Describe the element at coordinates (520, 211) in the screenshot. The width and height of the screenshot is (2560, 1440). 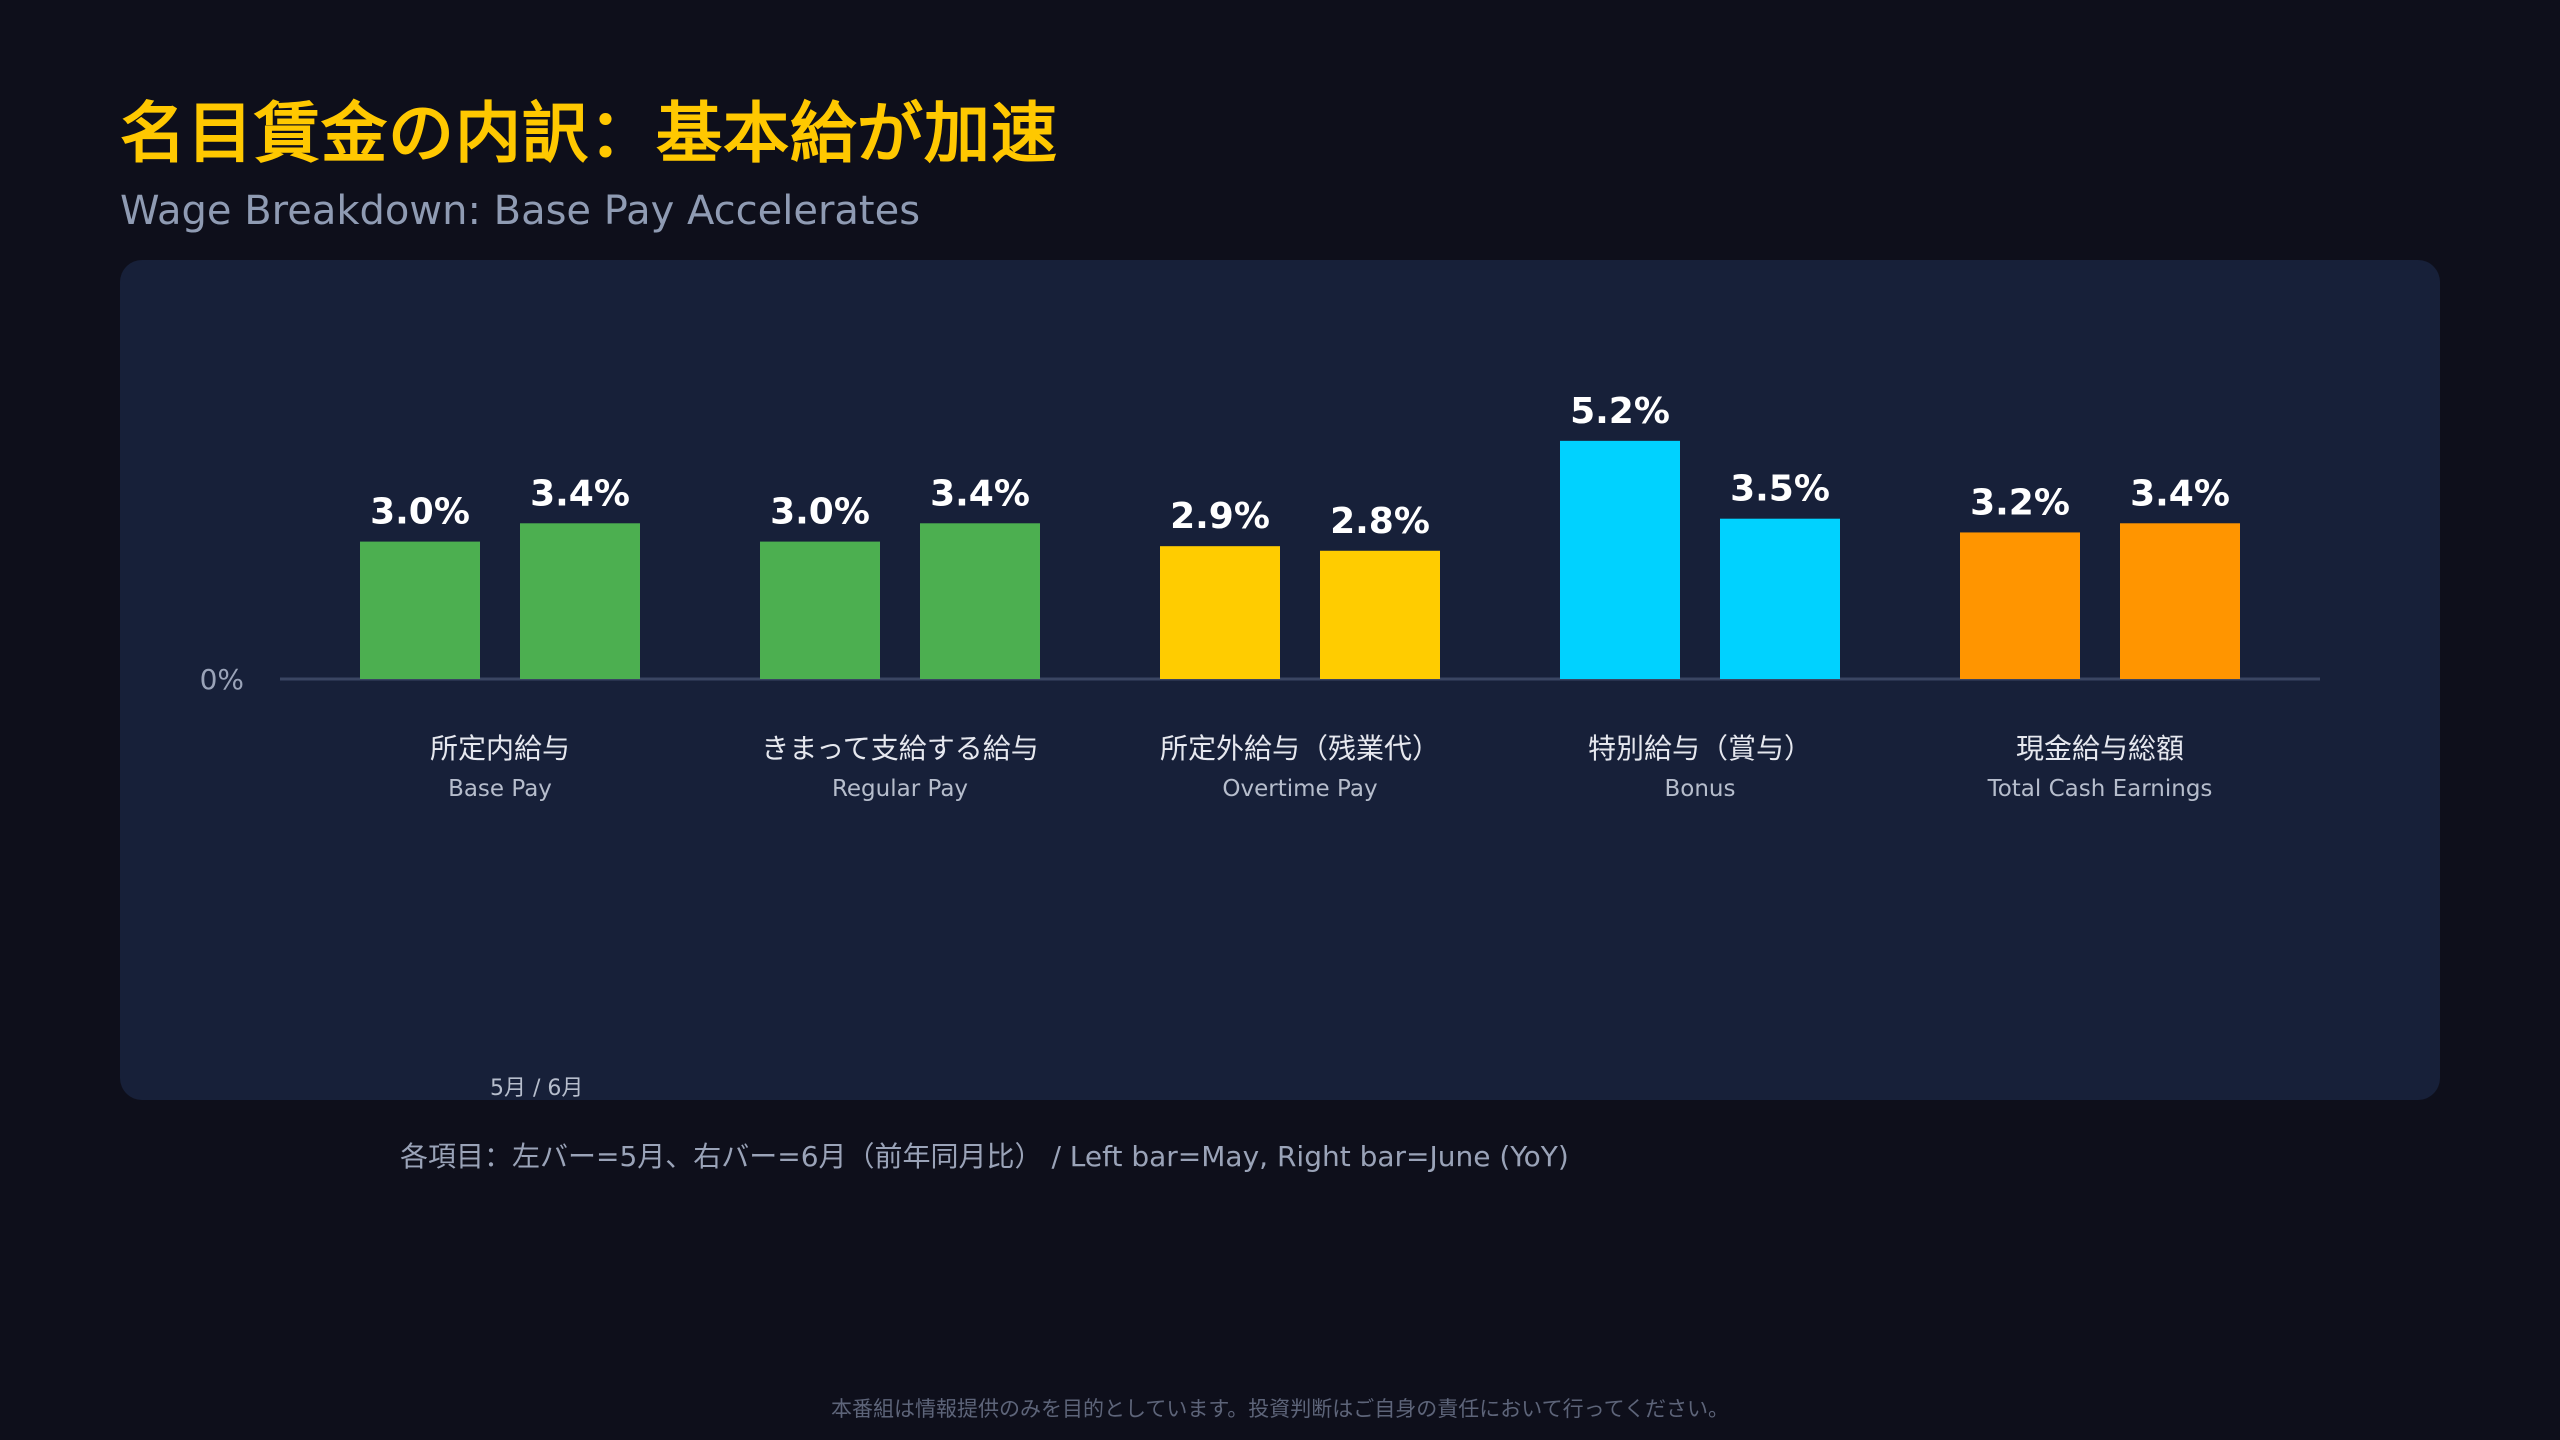
I see `page-subtitle: Wage Breakdown: Base Pay Accelerates` at that location.